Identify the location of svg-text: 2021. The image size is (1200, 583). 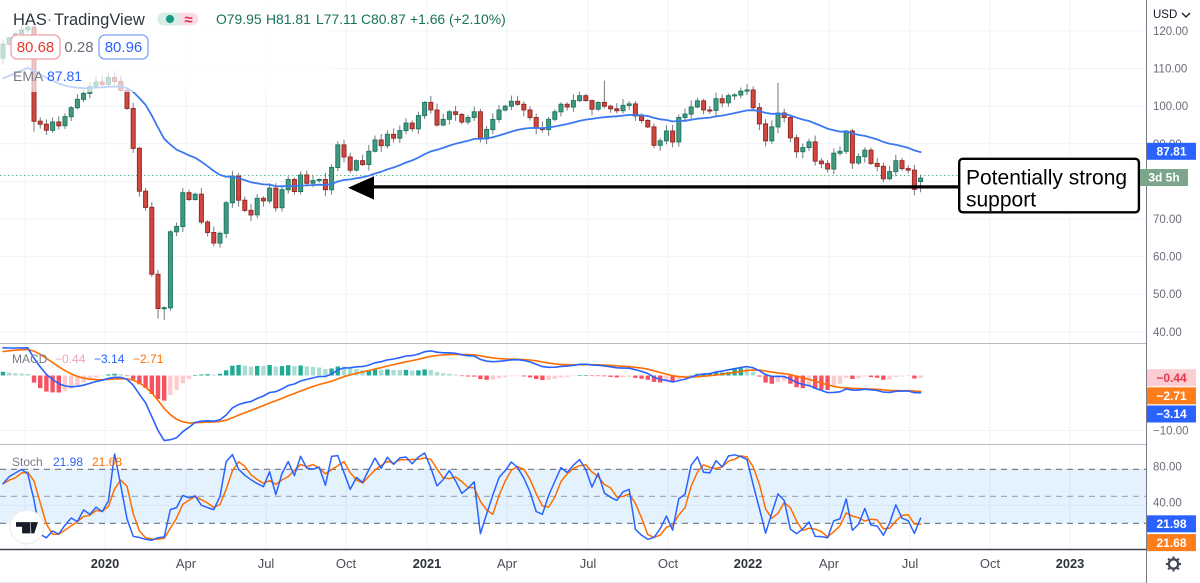
(427, 563).